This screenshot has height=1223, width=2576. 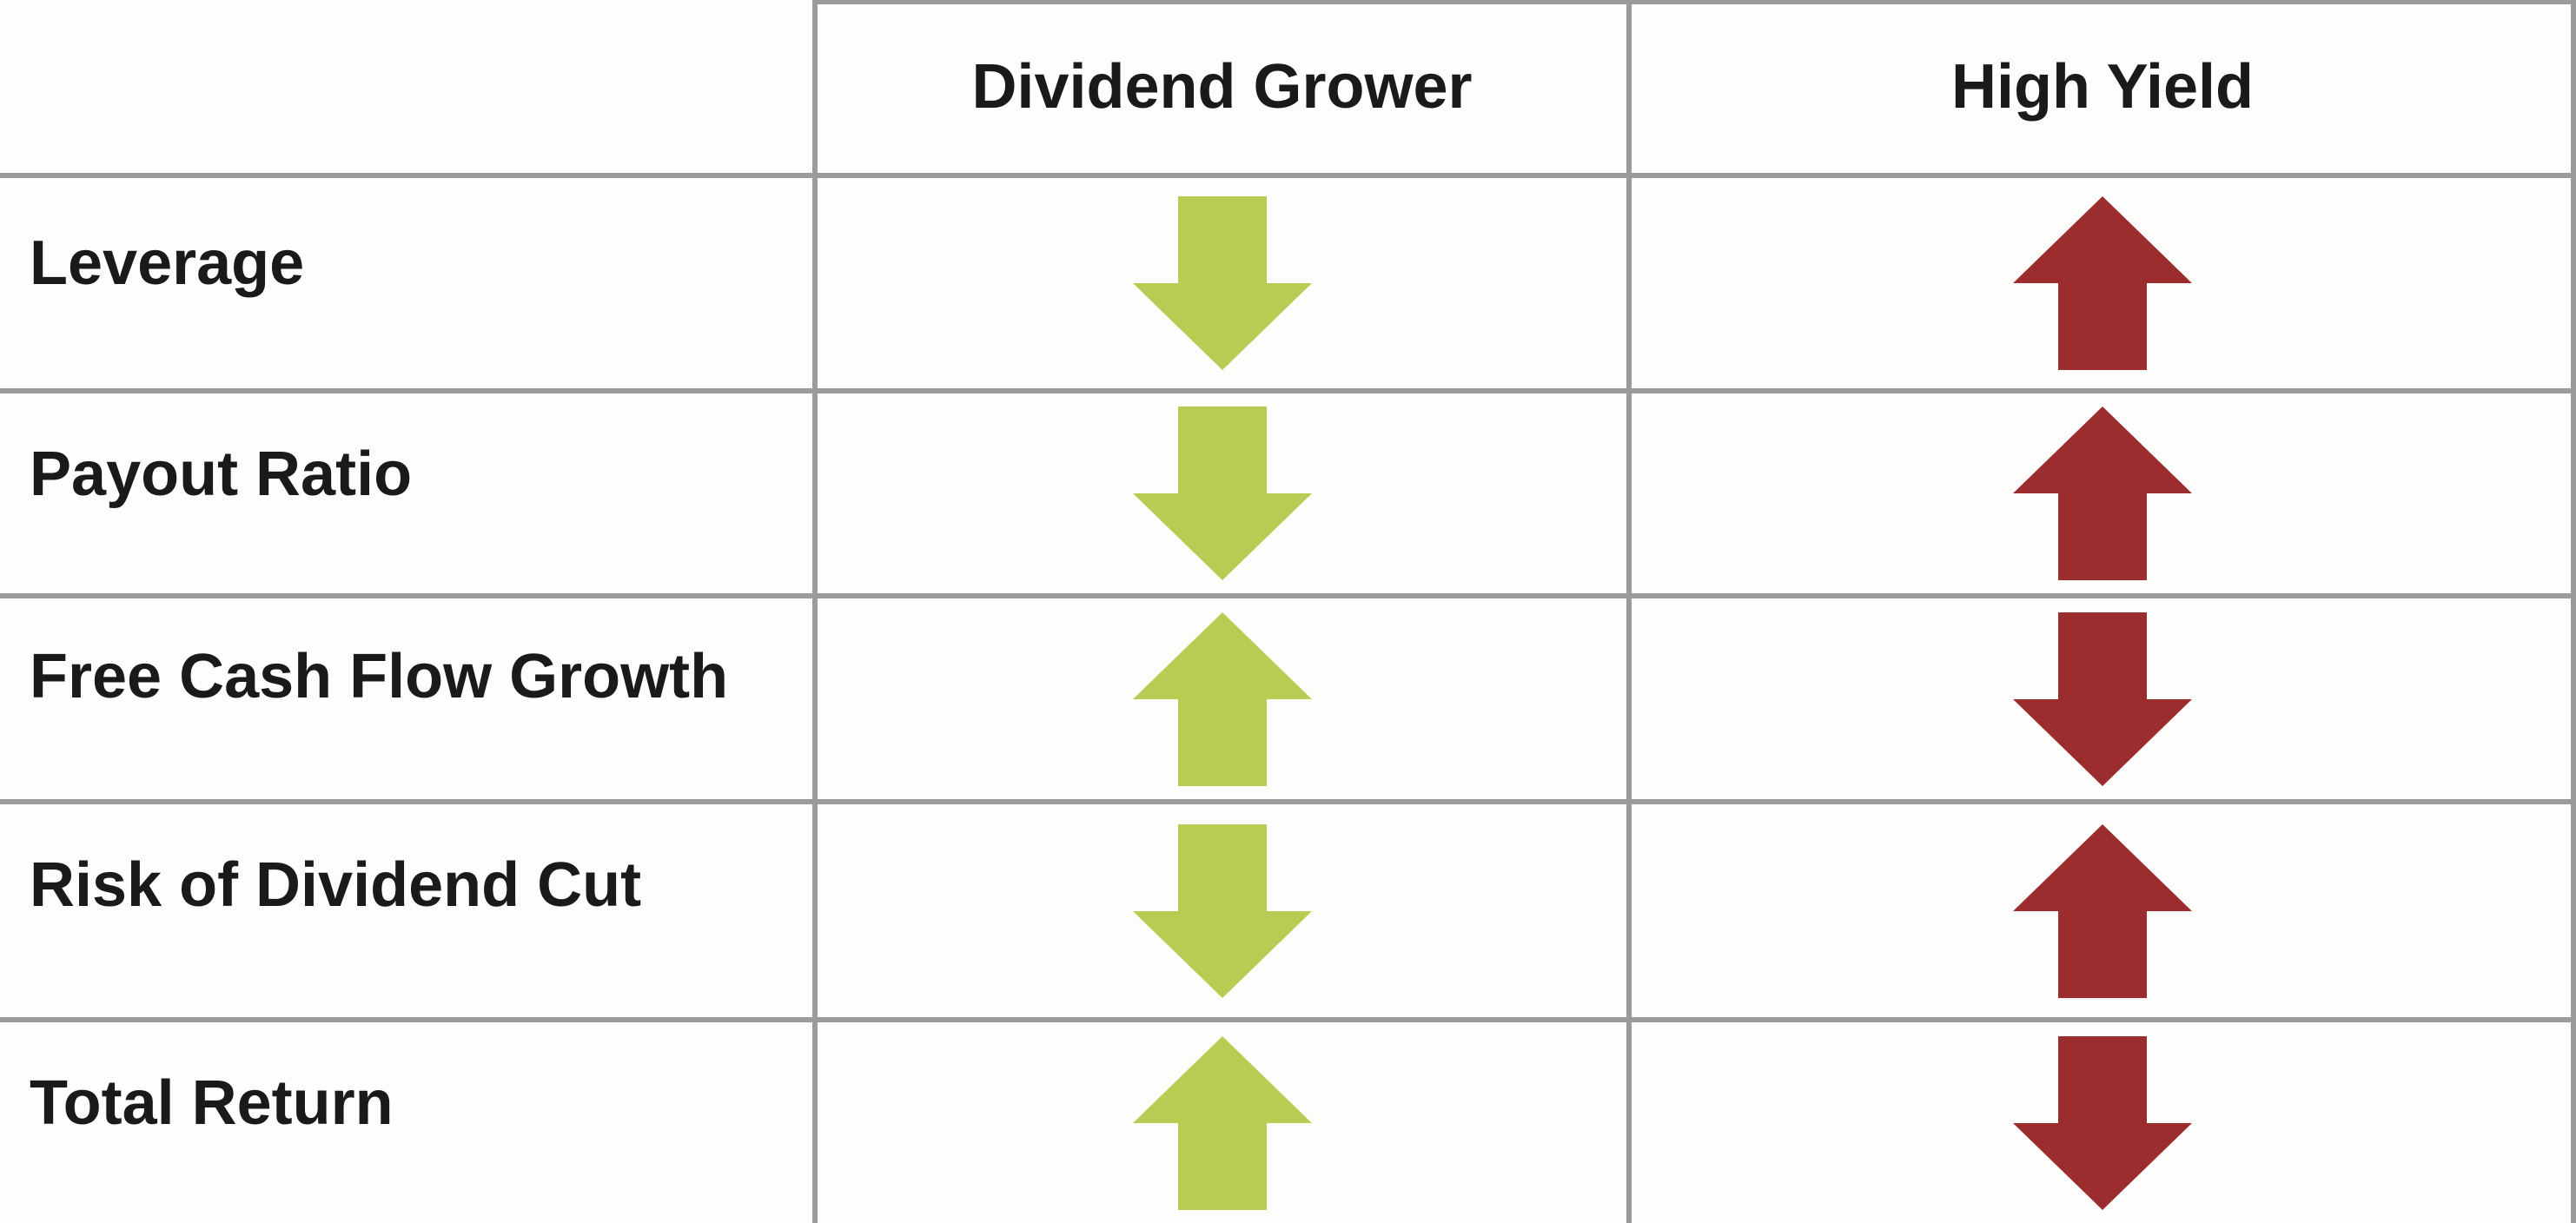 What do you see at coordinates (221, 474) in the screenshot?
I see `row-label-payout-ratio: Payout Ratio` at bounding box center [221, 474].